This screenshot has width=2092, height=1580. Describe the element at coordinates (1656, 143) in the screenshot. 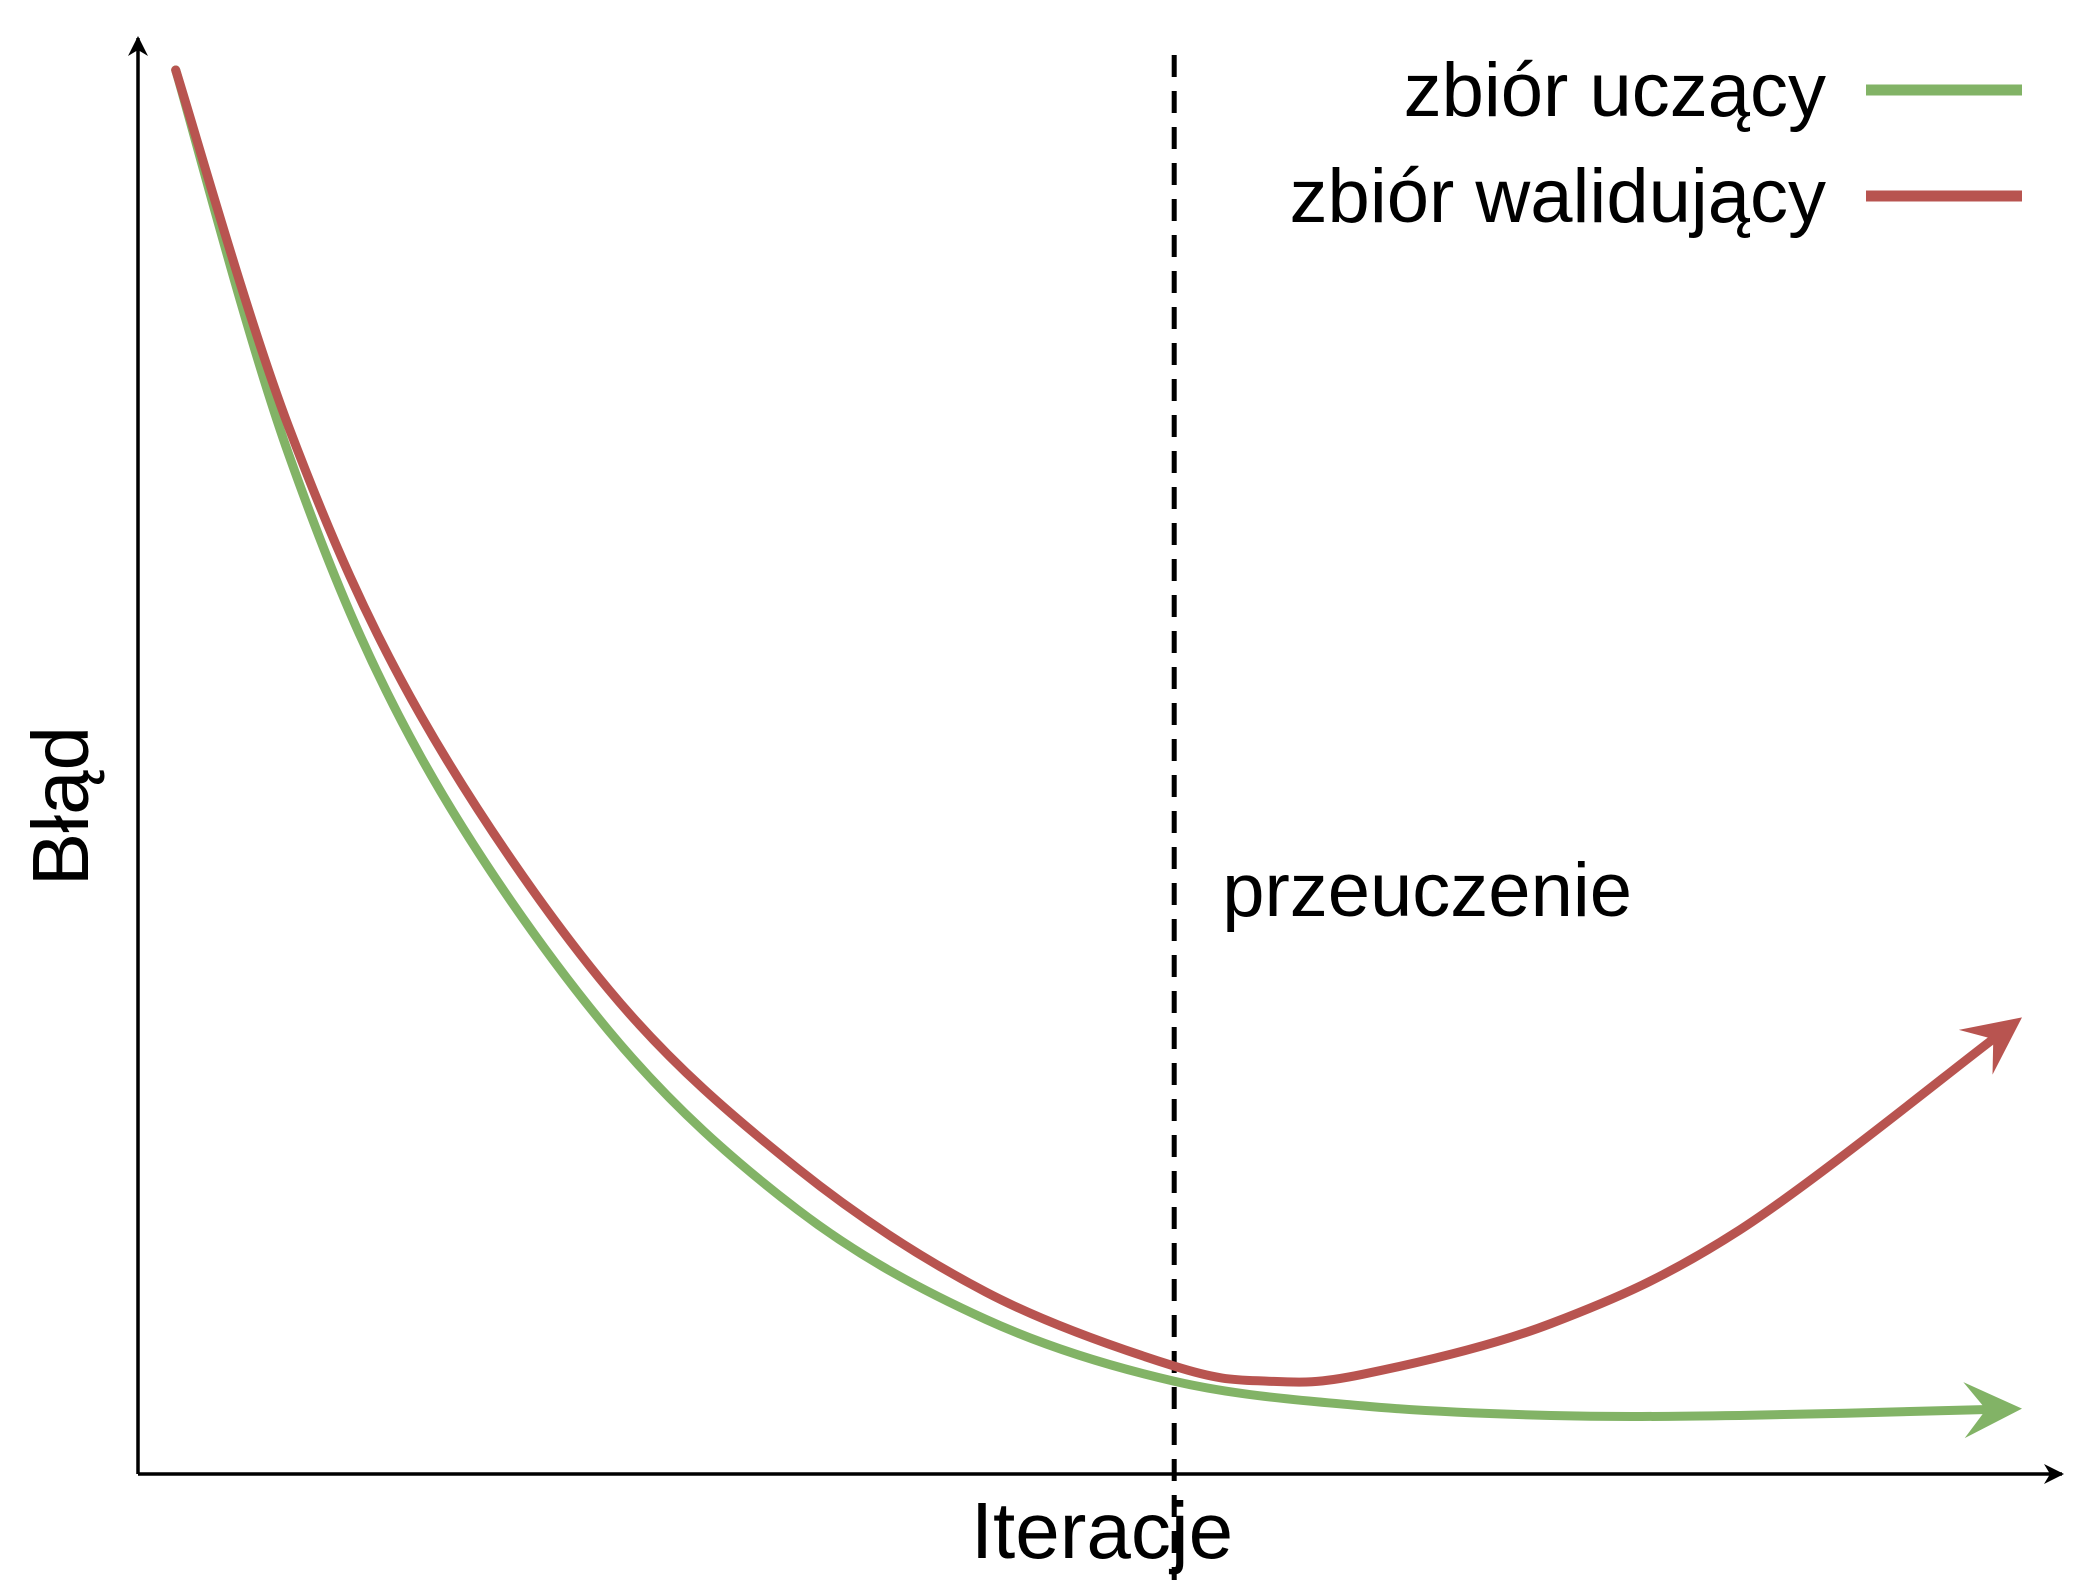

I see `legend: zbiór uczący zbiór walidujący` at that location.